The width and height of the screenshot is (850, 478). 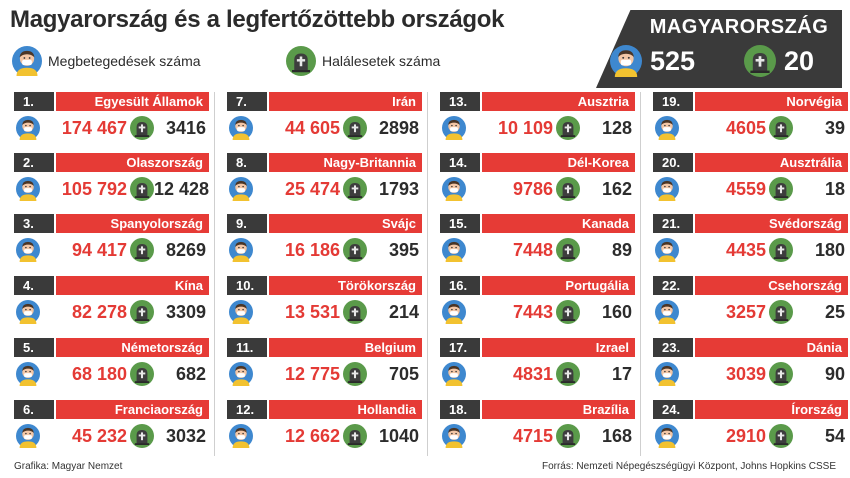 What do you see at coordinates (537, 128) in the screenshot?
I see `country-stats: 10 109 128` at bounding box center [537, 128].